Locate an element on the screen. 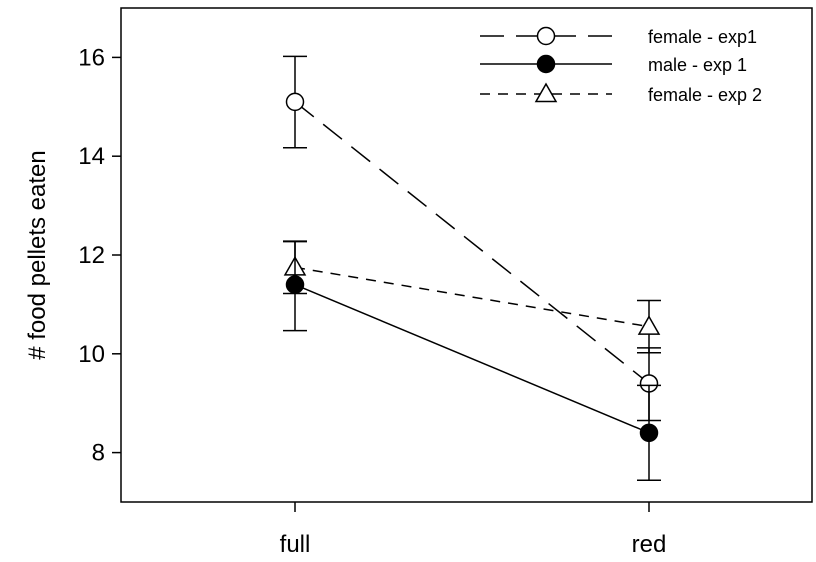  legend-label: female - exp 2 is located at coordinates (705, 95).